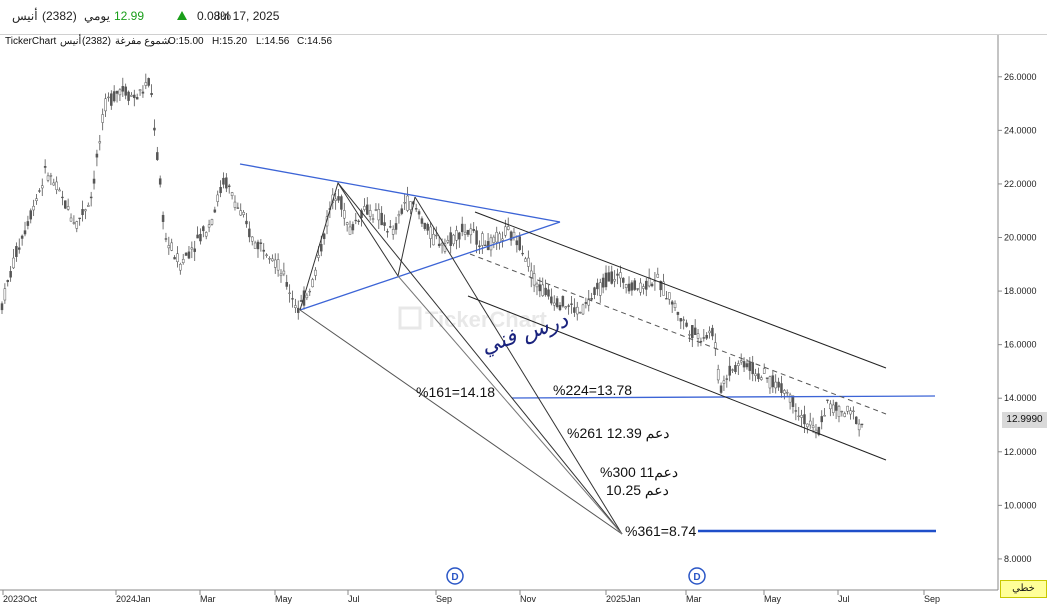  What do you see at coordinates (660, 531) in the screenshot?
I see `annotation-361: %361=8.74` at bounding box center [660, 531].